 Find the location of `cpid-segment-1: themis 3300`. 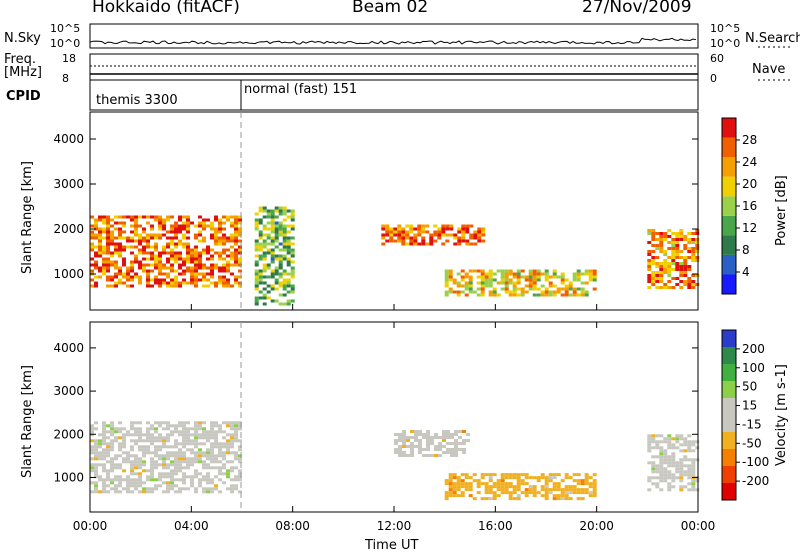

cpid-segment-1: themis 3300 is located at coordinates (137, 100).